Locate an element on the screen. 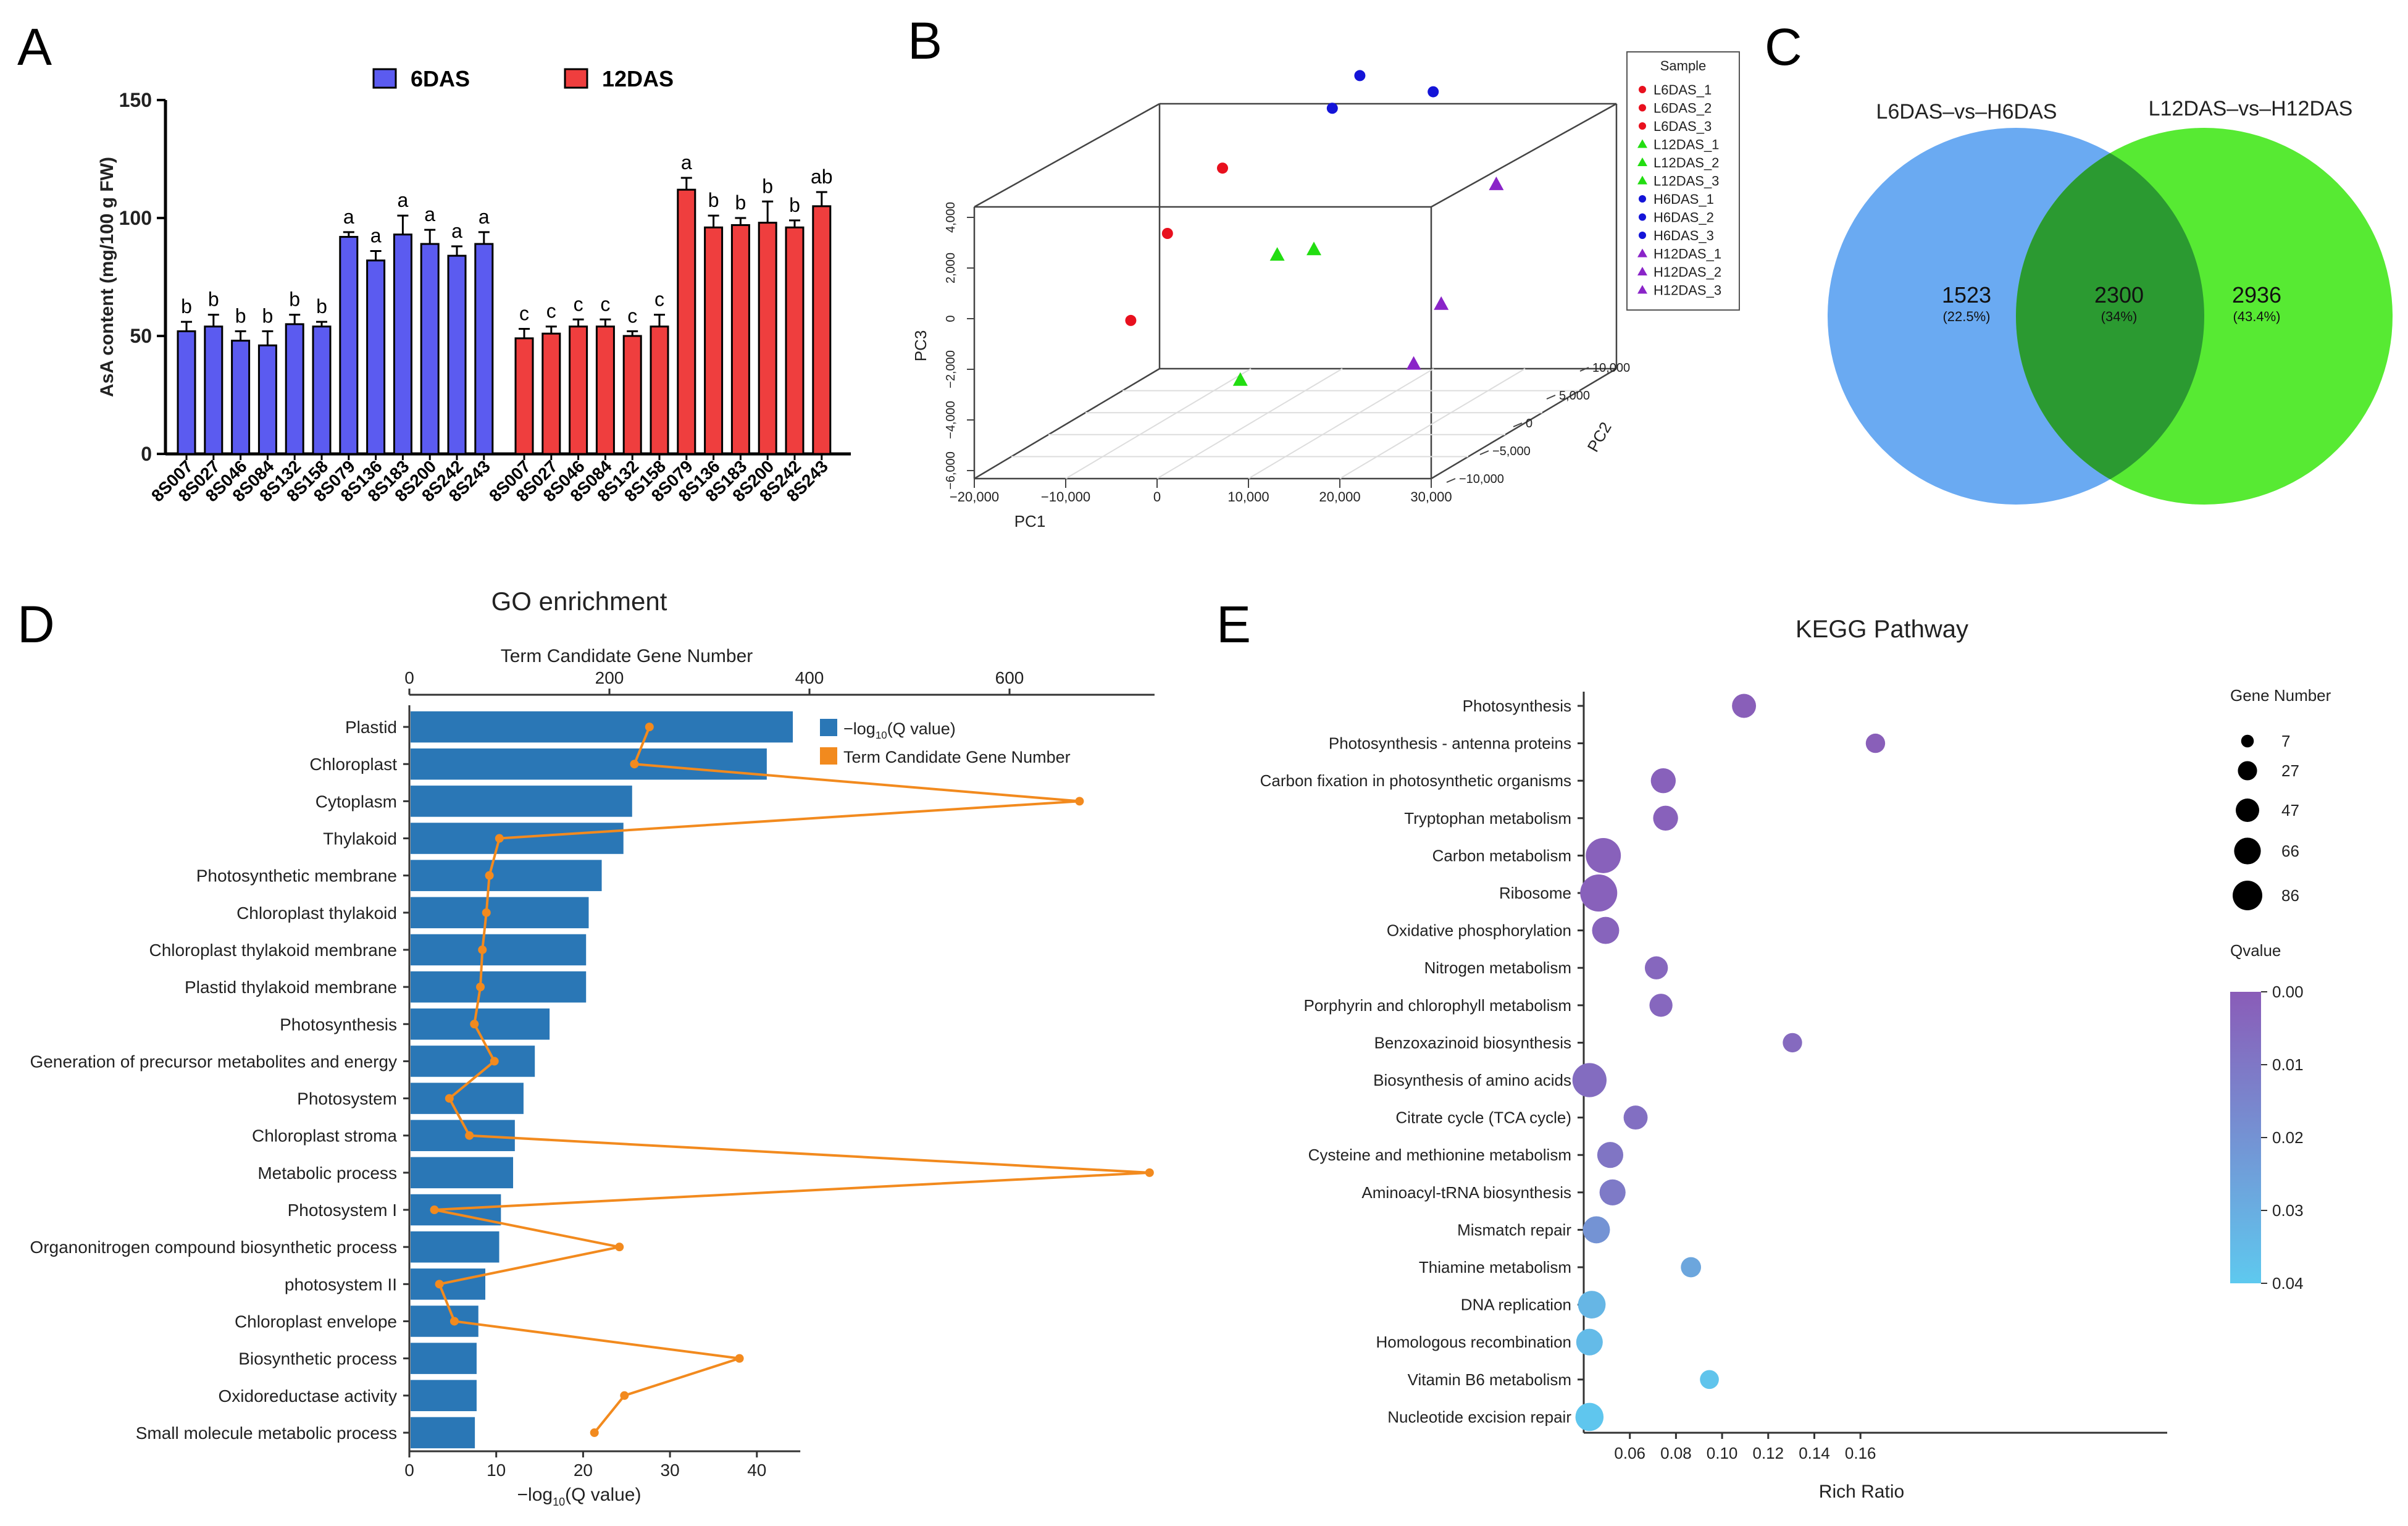 Image resolution: width=2408 pixels, height=1526 pixels. pathway-label: Oxidative phosphorylation is located at coordinates (1479, 930).